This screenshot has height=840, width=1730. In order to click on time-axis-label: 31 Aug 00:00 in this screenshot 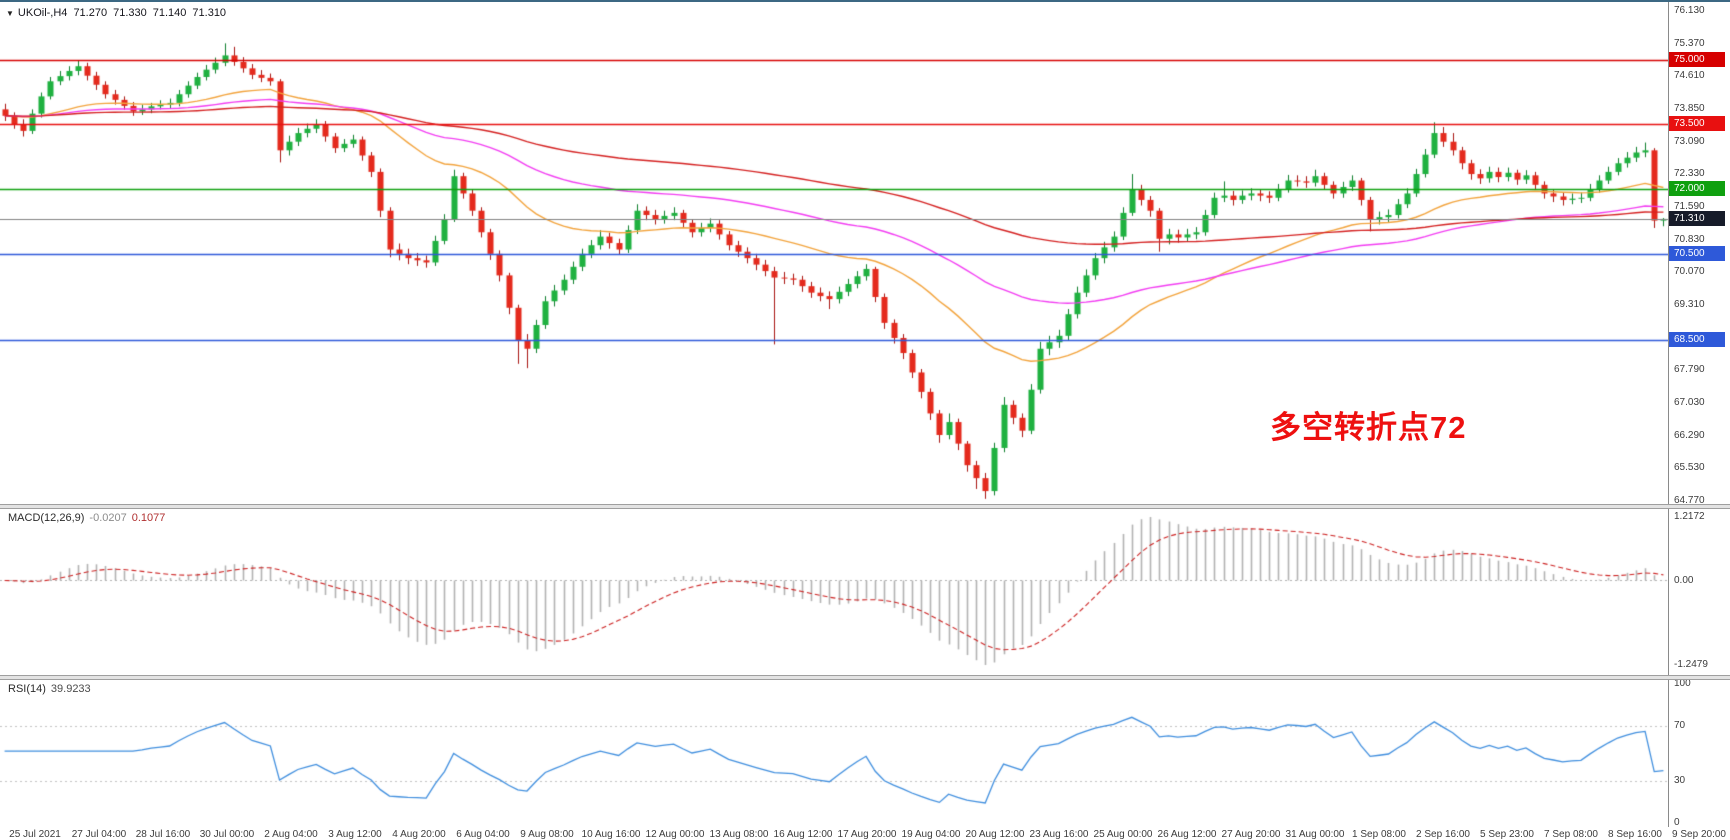, I will do `click(1315, 834)`.